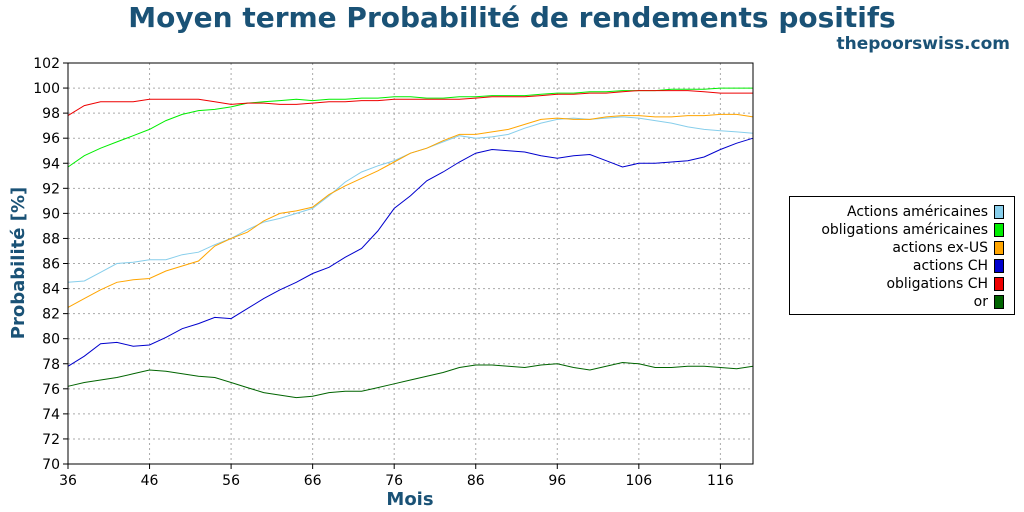 The width and height of the screenshot is (1024, 512). I want to click on y-tick-label: 72, so click(51, 440).